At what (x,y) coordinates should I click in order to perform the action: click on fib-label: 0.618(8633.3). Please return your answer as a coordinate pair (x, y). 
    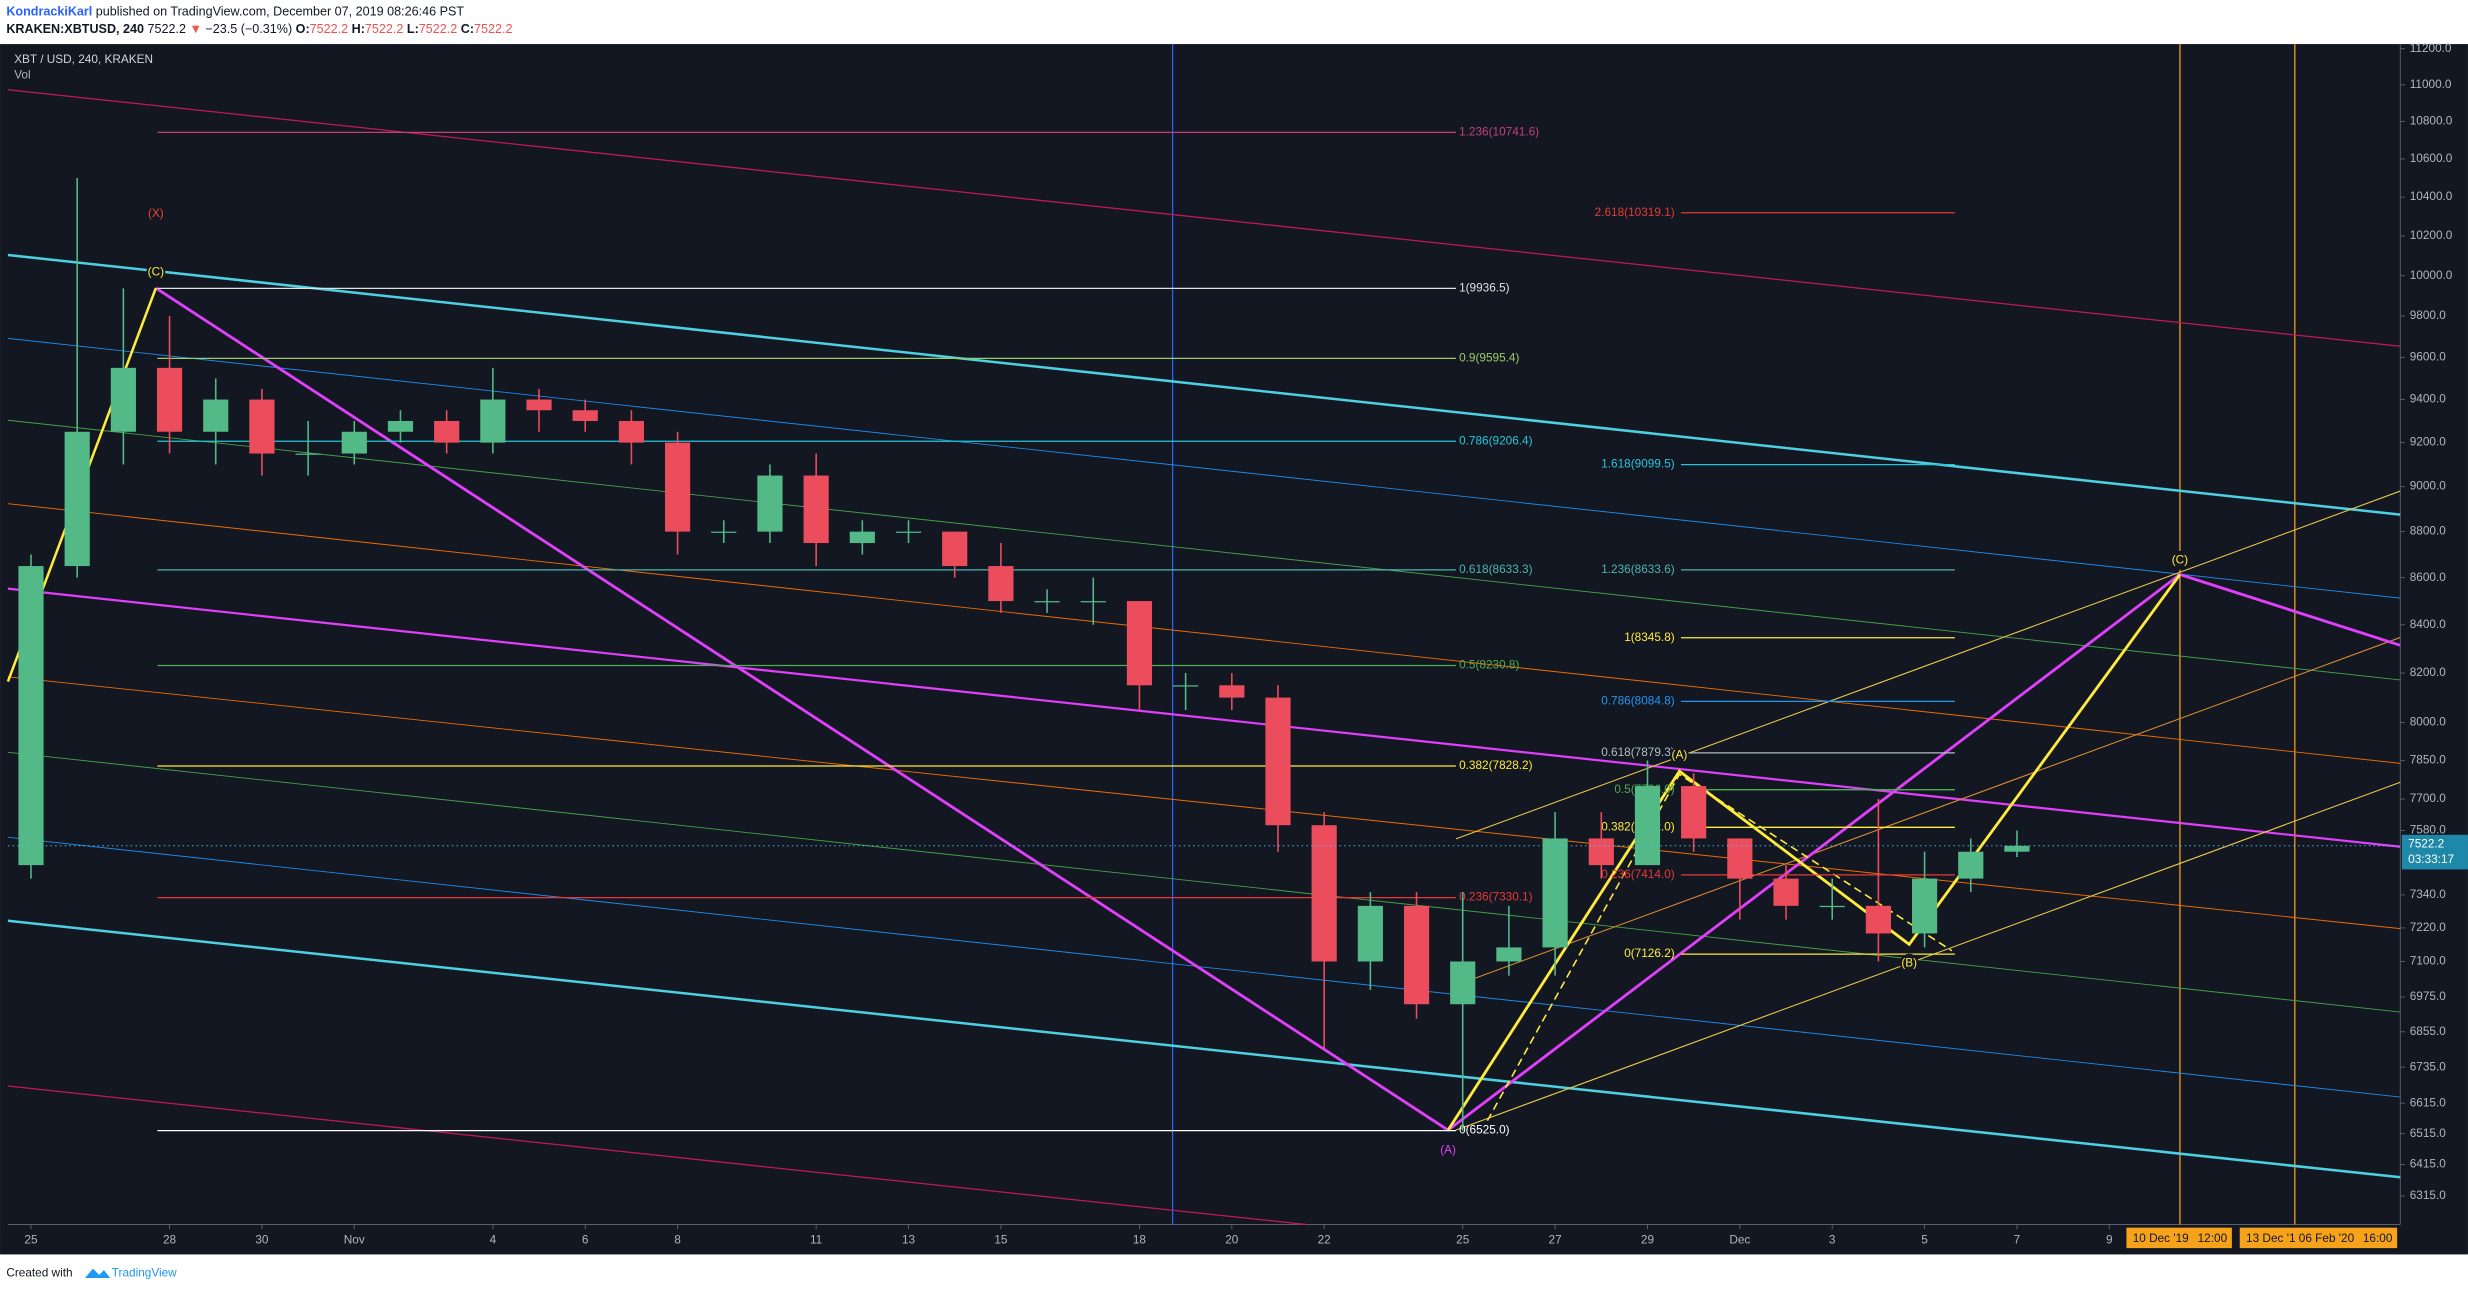
    Looking at the image, I should click on (1496, 569).